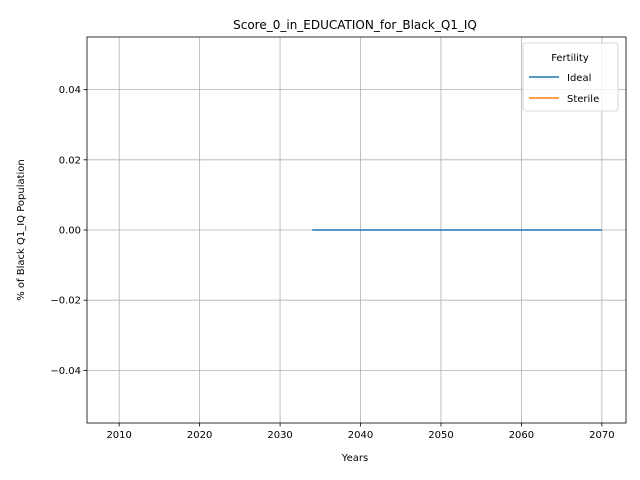 The image size is (640, 480). What do you see at coordinates (279, 435) in the screenshot?
I see `x-tick-label: 2030` at bounding box center [279, 435].